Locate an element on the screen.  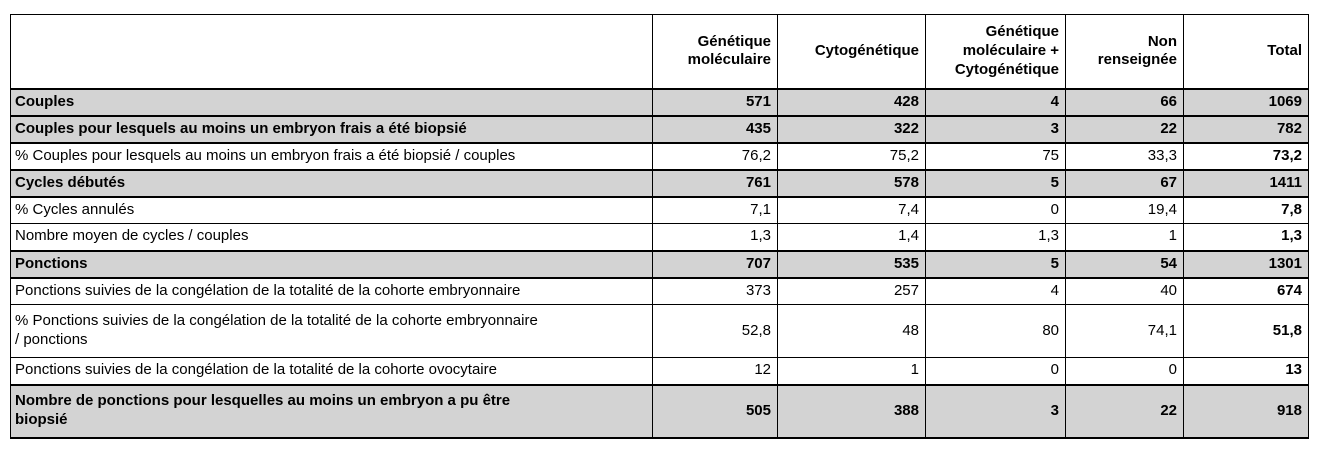
total-cell: 73,2 is located at coordinates (1246, 156).